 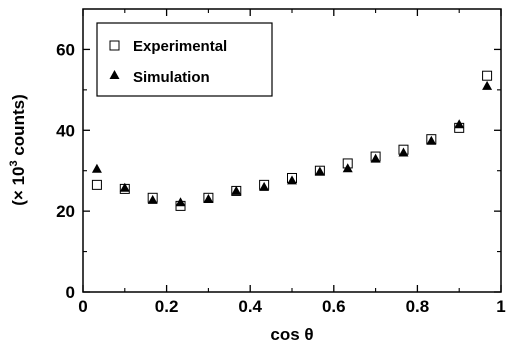 What do you see at coordinates (82, 306) in the screenshot?
I see `x-tick-label: 0` at bounding box center [82, 306].